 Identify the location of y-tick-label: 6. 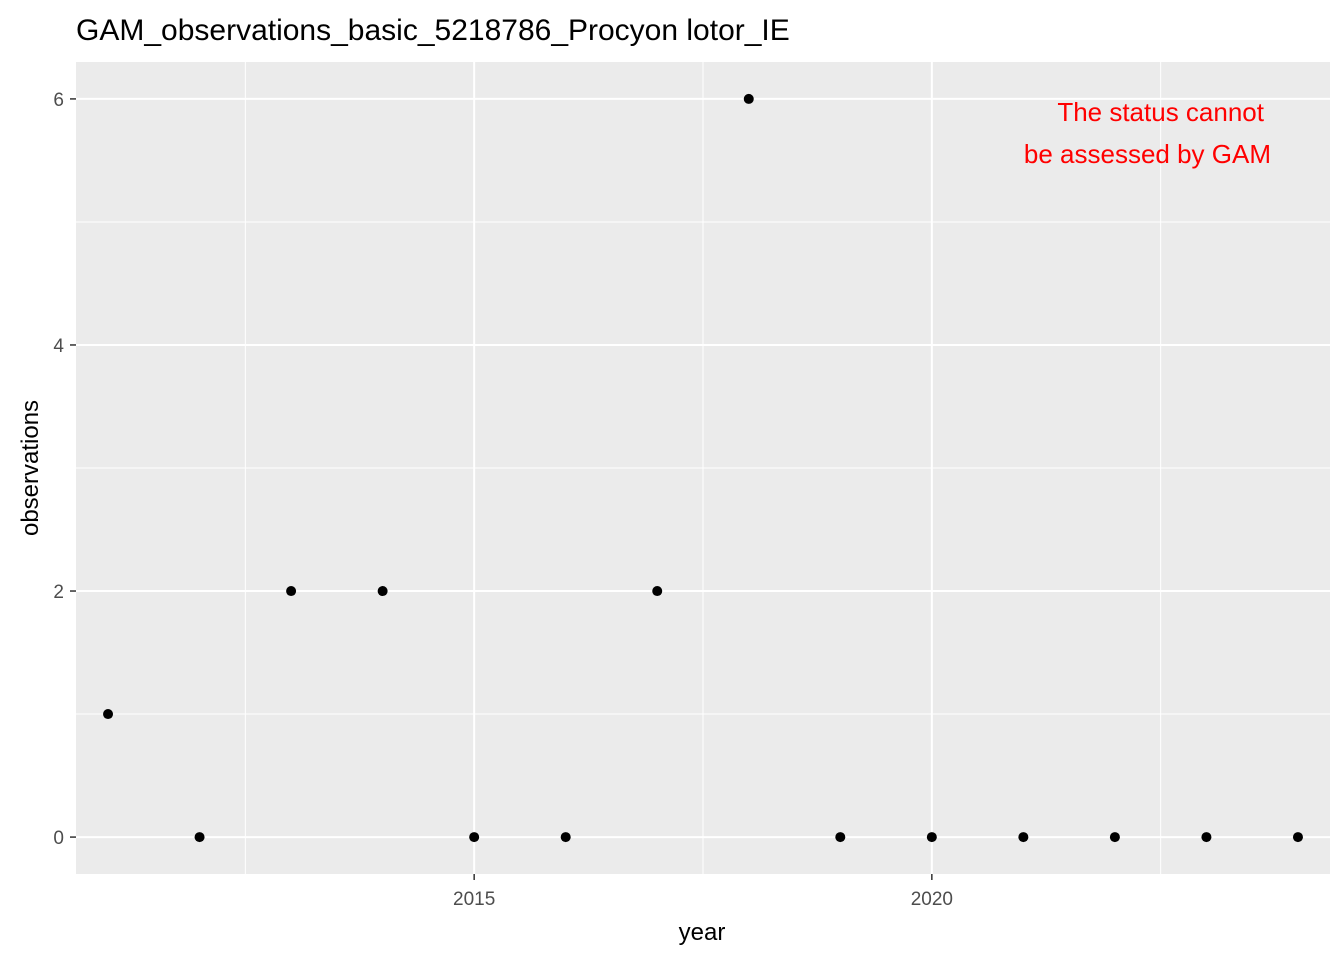
(58, 100).